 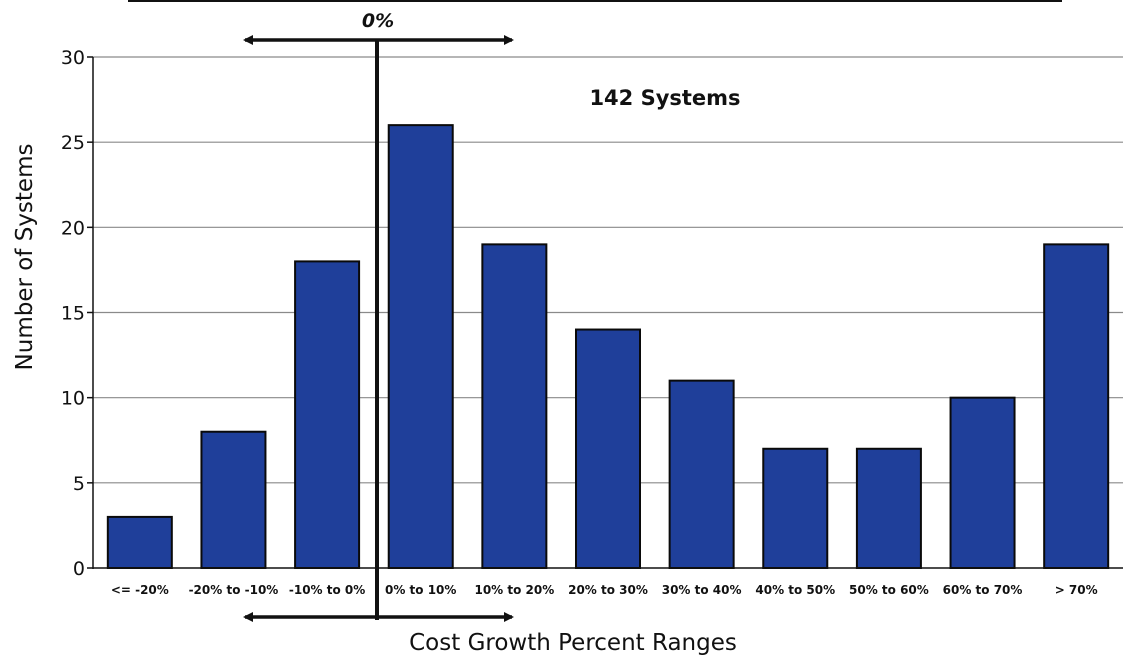 What do you see at coordinates (73, 314) in the screenshot?
I see `y-tick-label: 15` at bounding box center [73, 314].